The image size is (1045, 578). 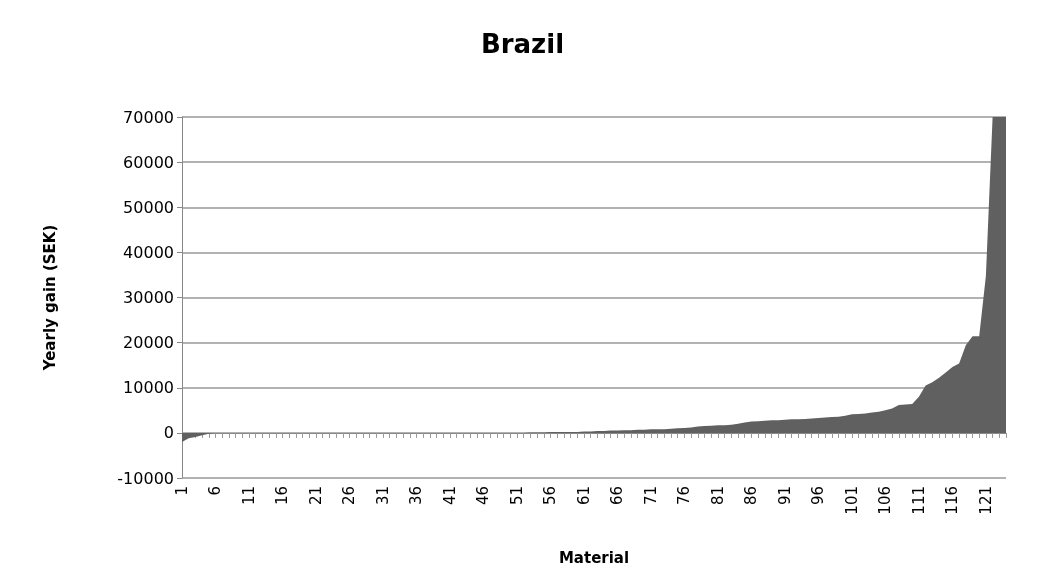 What do you see at coordinates (449, 496) in the screenshot?
I see `x-tick-label: 41` at bounding box center [449, 496].